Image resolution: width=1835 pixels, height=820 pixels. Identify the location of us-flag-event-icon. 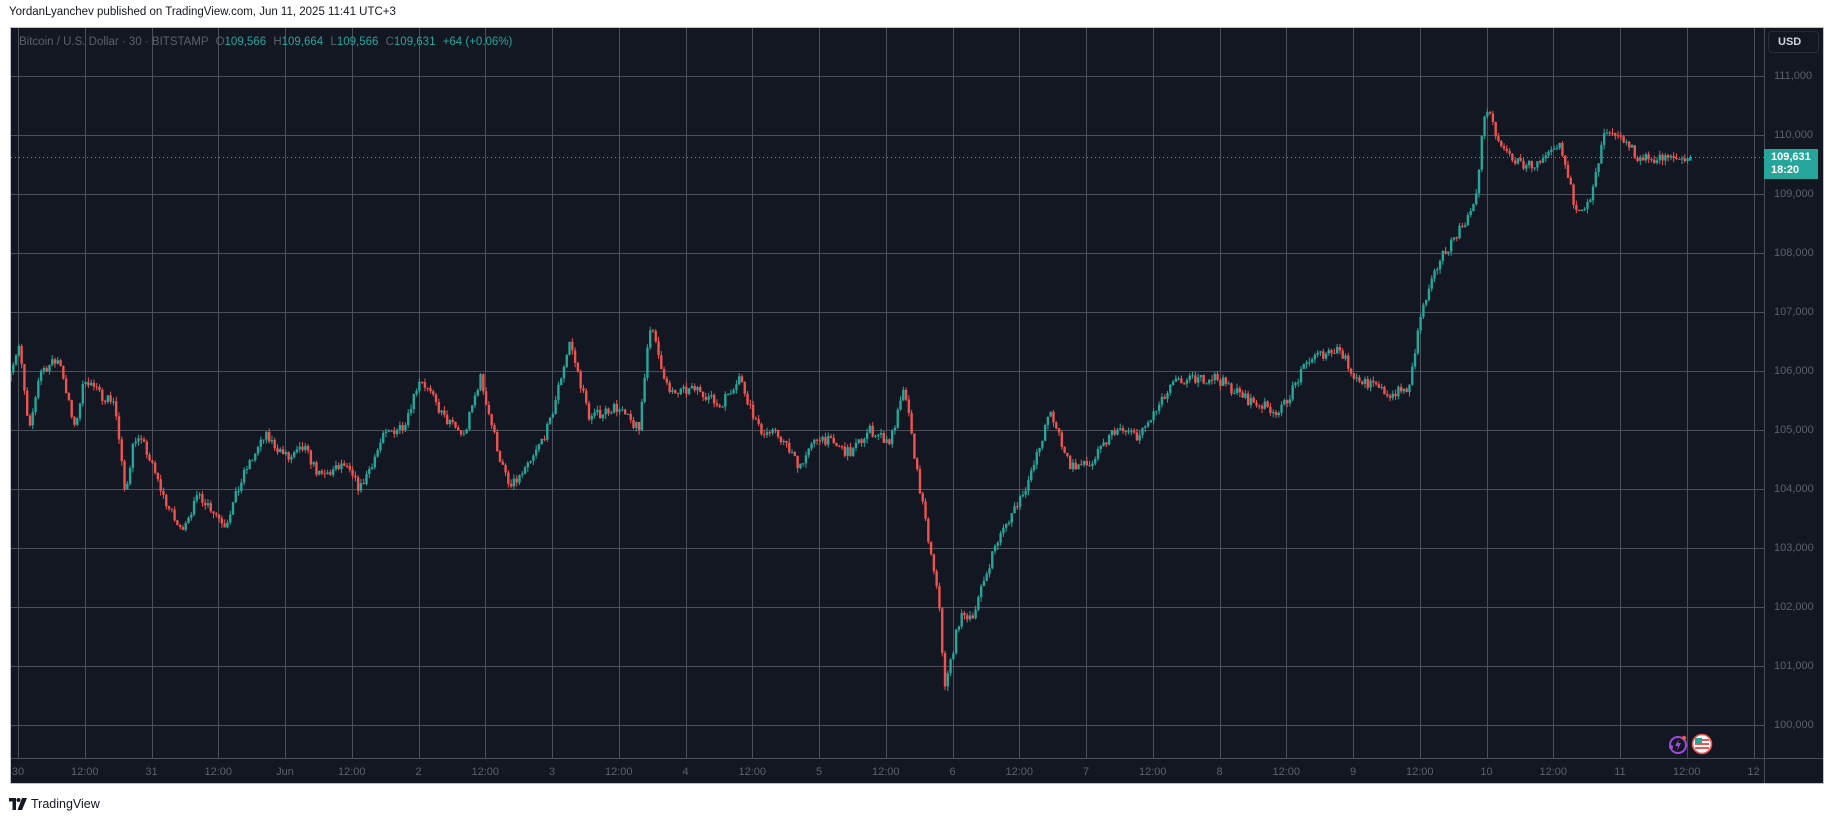
(1702, 744).